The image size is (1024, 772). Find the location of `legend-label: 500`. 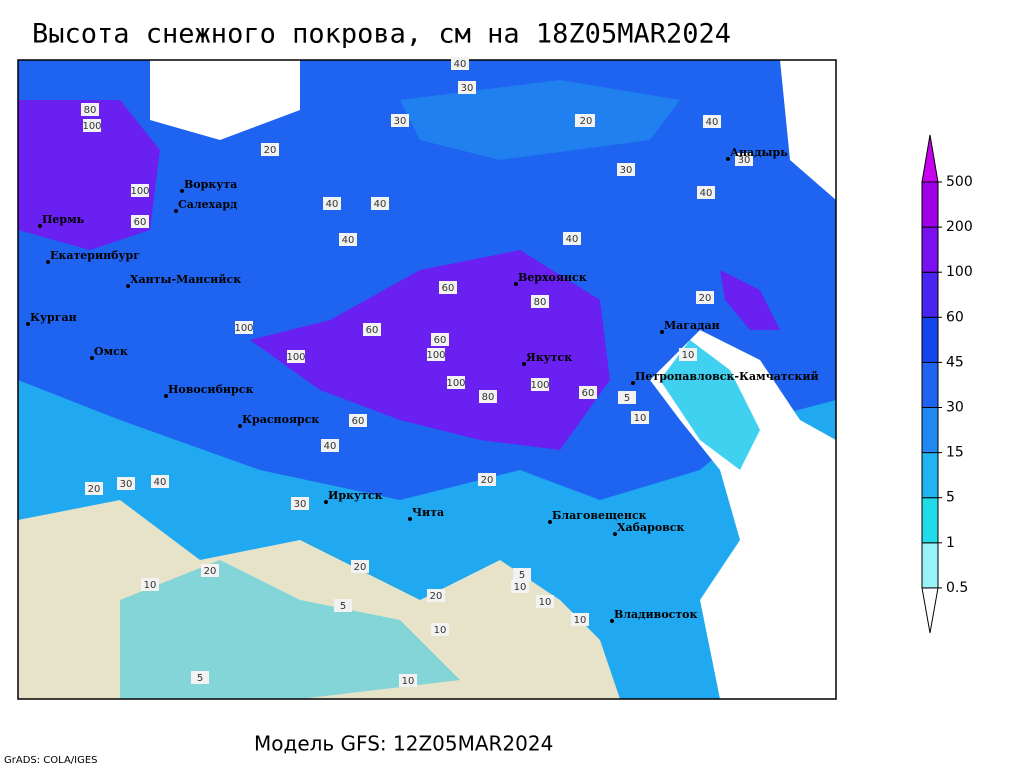

legend-label: 500 is located at coordinates (959, 182).